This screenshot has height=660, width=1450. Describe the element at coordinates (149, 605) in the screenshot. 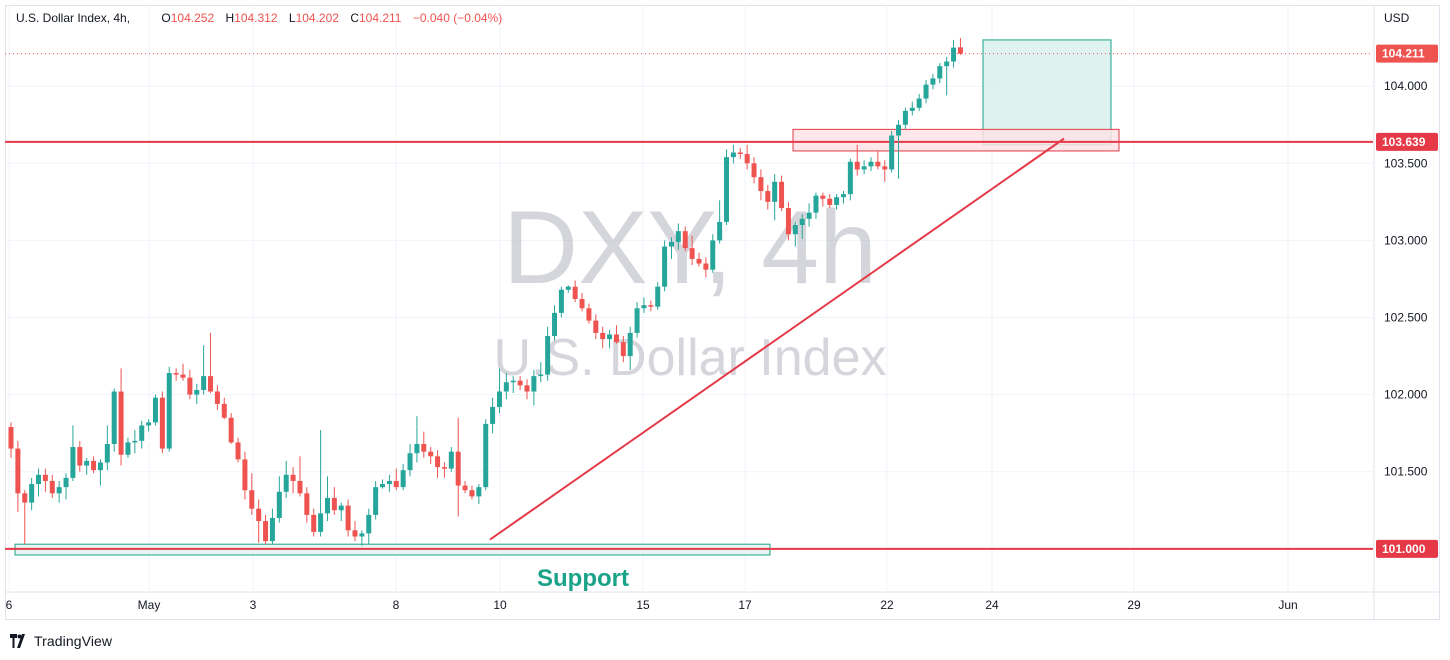

I see `time-tick-label: May` at that location.